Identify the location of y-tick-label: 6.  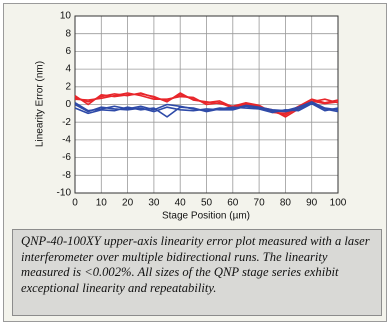
(68, 51).